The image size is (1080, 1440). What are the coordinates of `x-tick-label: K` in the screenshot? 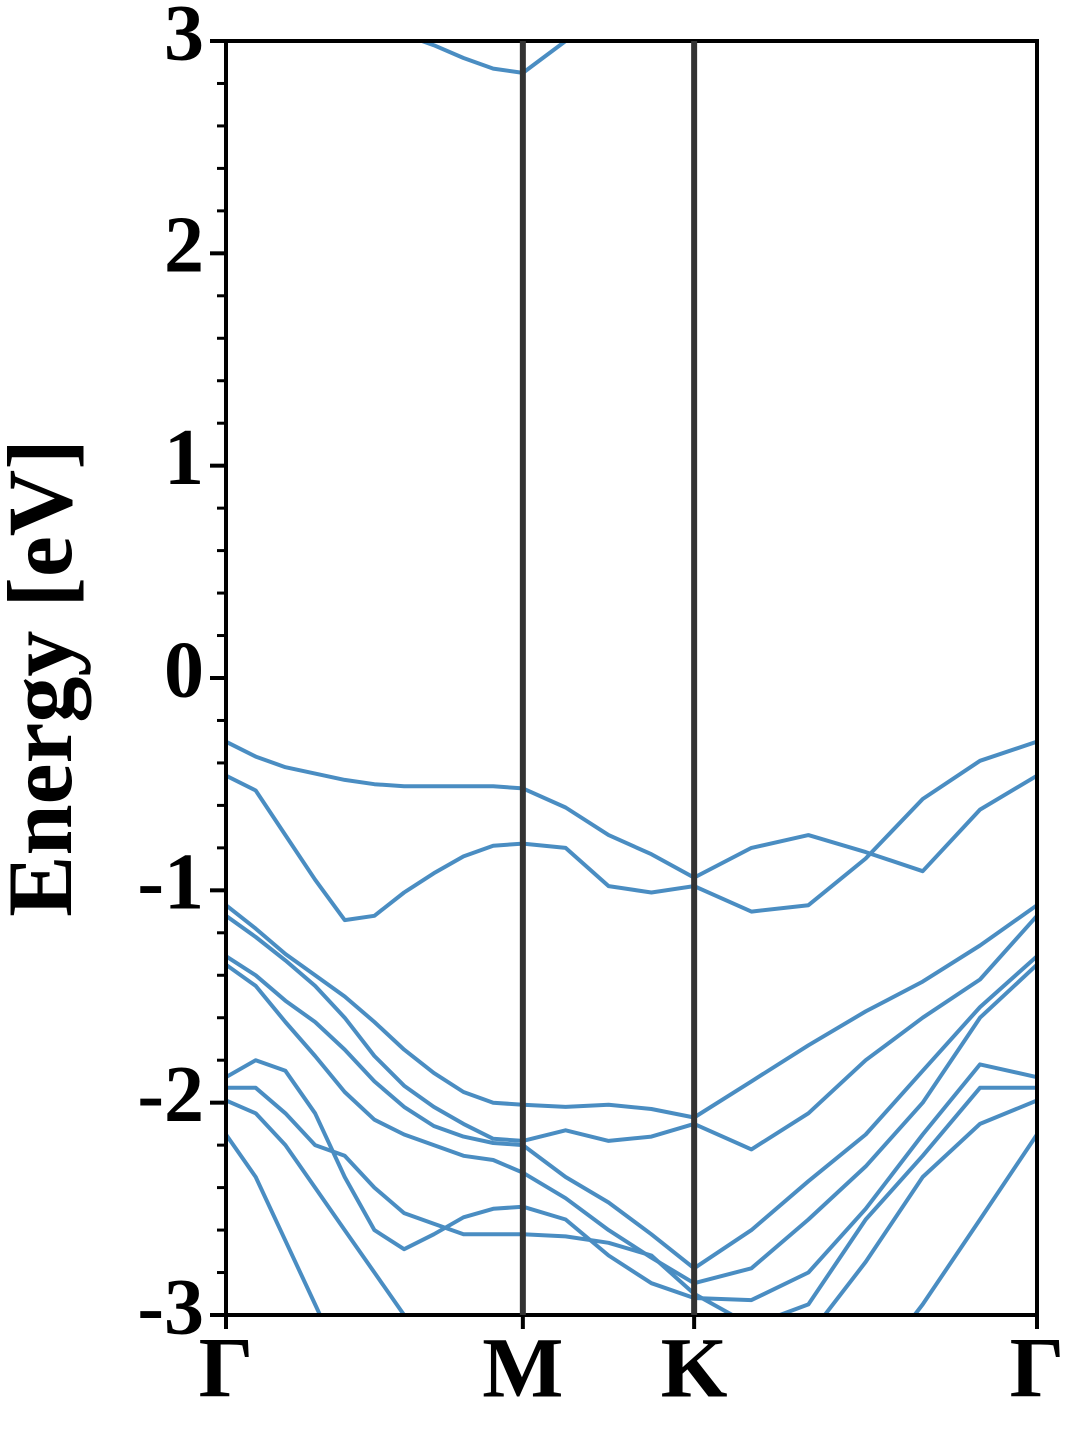 It's located at (694, 1368).